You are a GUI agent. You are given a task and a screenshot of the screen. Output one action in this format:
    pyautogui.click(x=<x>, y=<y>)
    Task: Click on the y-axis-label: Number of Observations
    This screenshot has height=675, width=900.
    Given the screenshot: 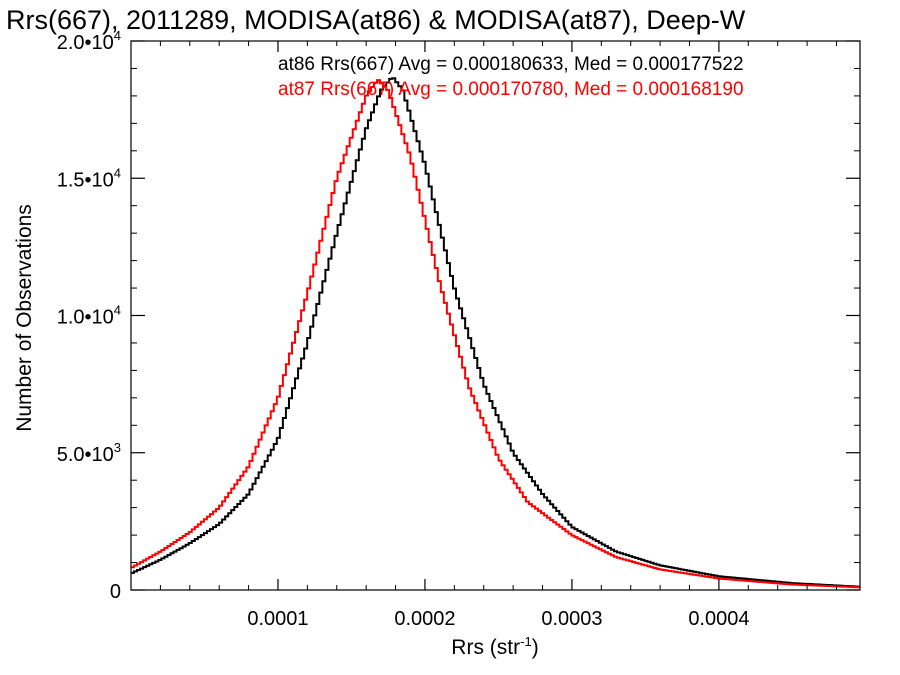 What is the action you would take?
    pyautogui.click(x=24, y=318)
    